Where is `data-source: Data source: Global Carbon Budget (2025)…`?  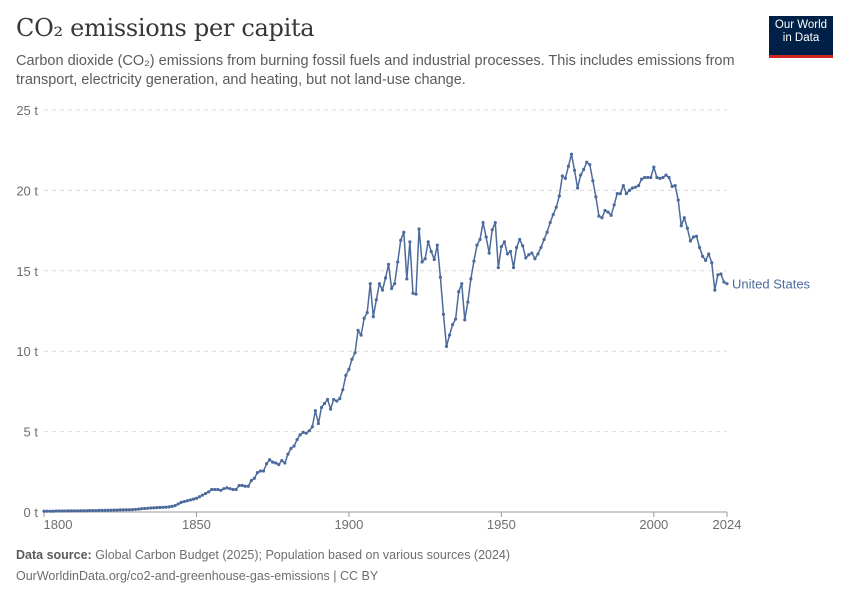
data-source: Data source: Global Carbon Budget (2025)… is located at coordinates (263, 555).